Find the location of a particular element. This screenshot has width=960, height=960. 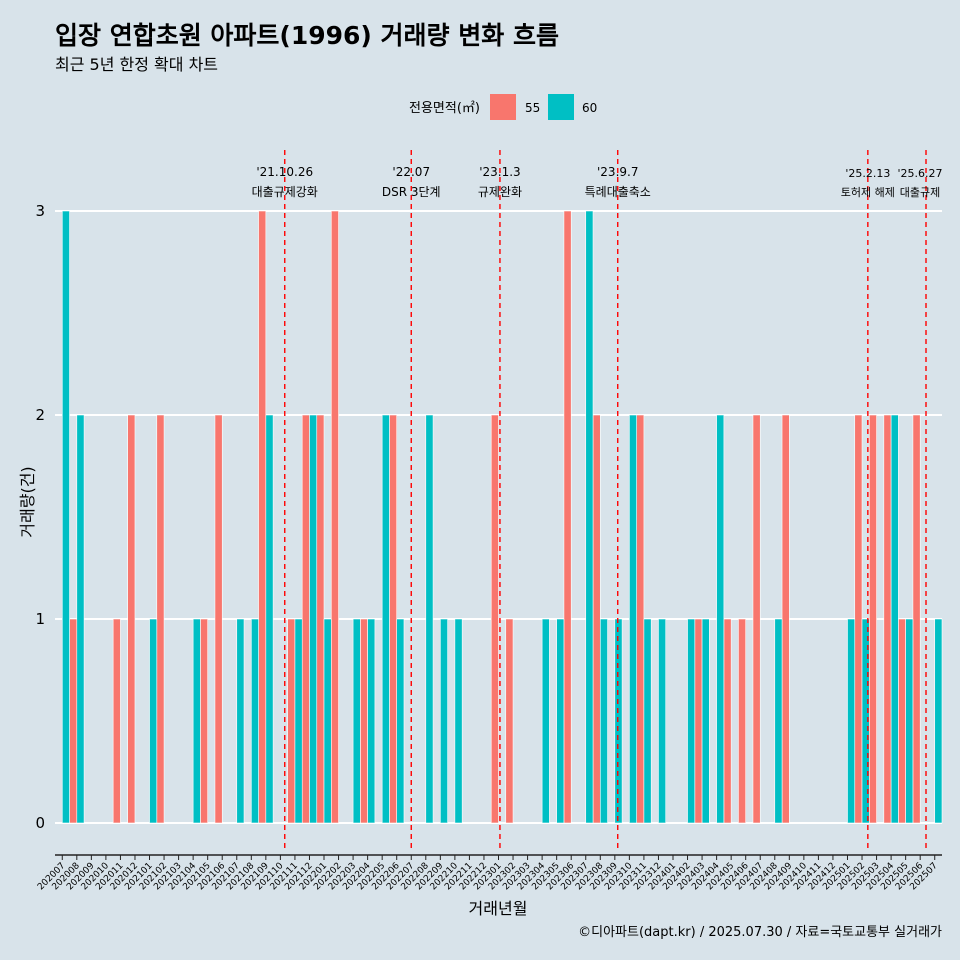

event-date: '23.1.3 is located at coordinates (499, 172).